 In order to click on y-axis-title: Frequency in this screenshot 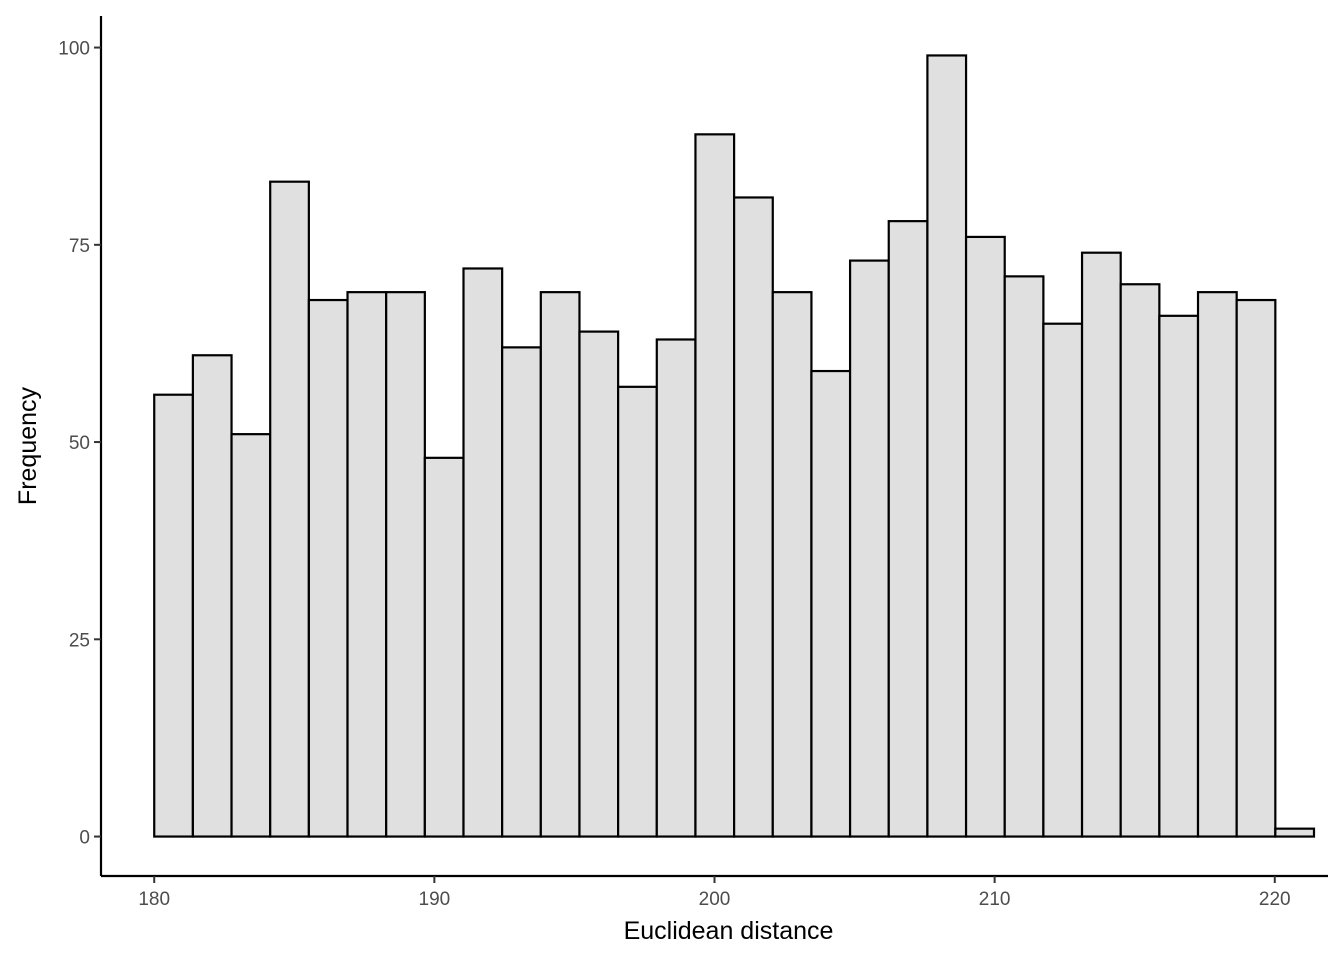, I will do `click(28, 445)`.